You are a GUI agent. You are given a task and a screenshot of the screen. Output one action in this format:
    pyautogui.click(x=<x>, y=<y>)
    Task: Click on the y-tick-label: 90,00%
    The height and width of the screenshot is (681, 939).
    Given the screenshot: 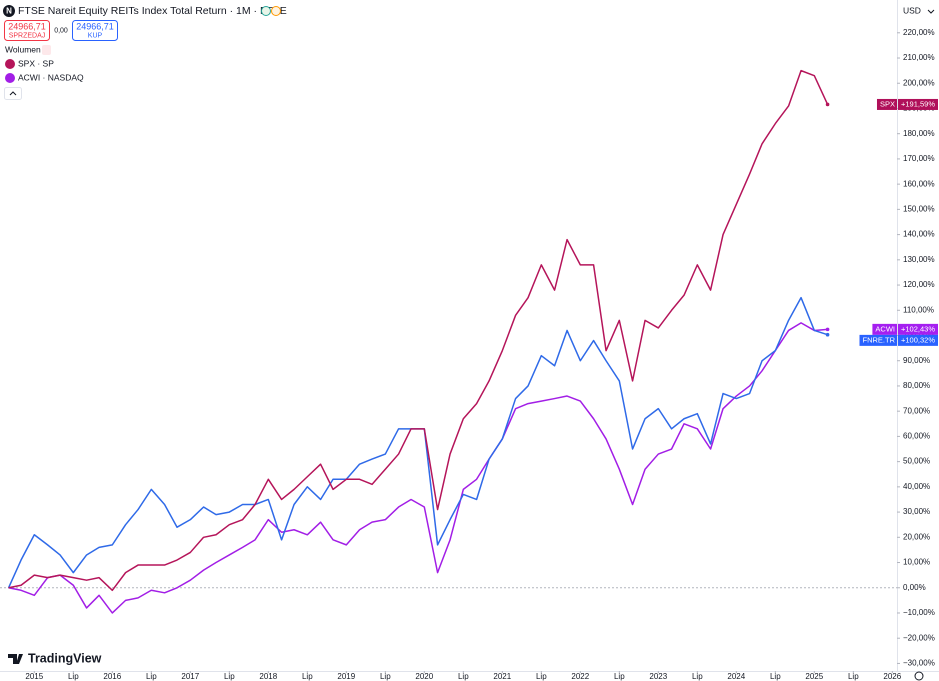 What is the action you would take?
    pyautogui.click(x=916, y=360)
    